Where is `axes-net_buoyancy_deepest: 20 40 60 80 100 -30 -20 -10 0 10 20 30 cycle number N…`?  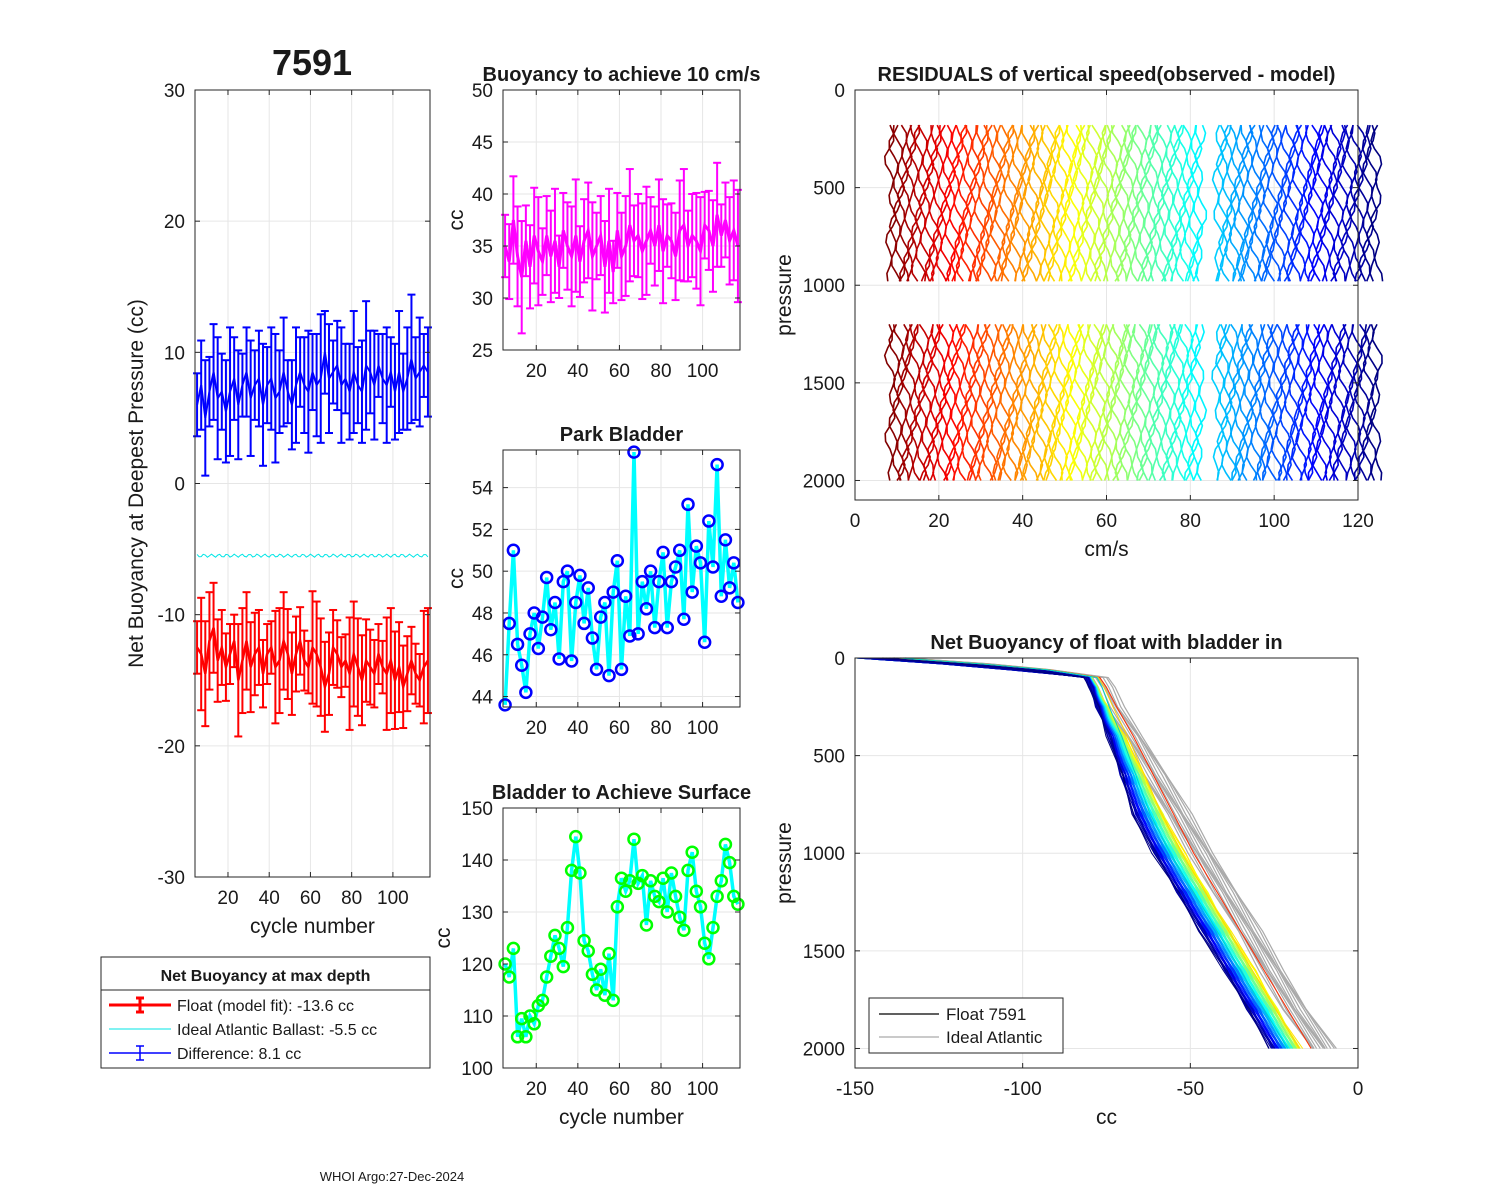
axes-net_buoyancy_deepest: 20 40 60 80 100 -30 -20 -10 0 10 20 30 cycle number N… is located at coordinates (278, 509).